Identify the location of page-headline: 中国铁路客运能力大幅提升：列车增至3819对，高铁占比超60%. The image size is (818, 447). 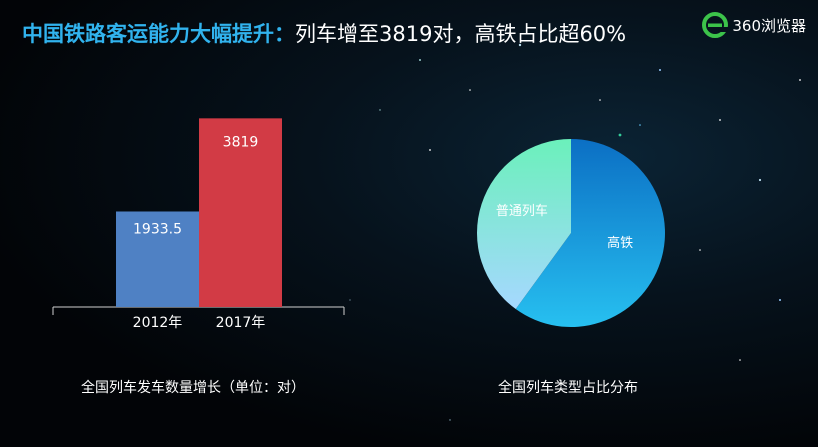
(324, 33).